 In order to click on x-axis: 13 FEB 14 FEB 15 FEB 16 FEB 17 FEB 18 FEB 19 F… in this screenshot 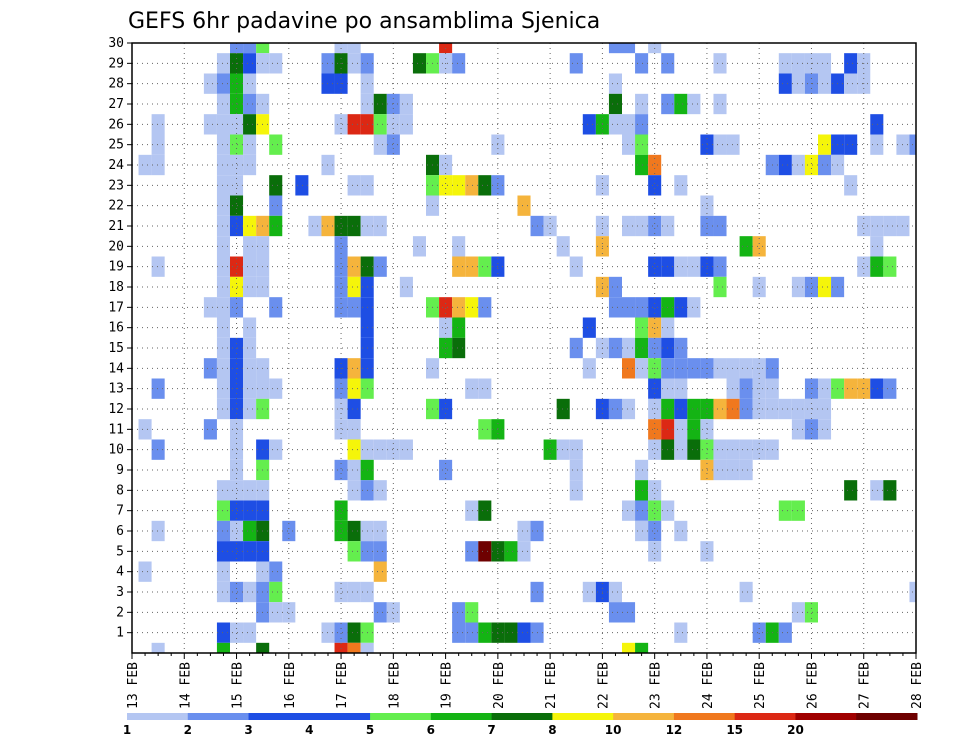, I will do `click(525, 681)`.